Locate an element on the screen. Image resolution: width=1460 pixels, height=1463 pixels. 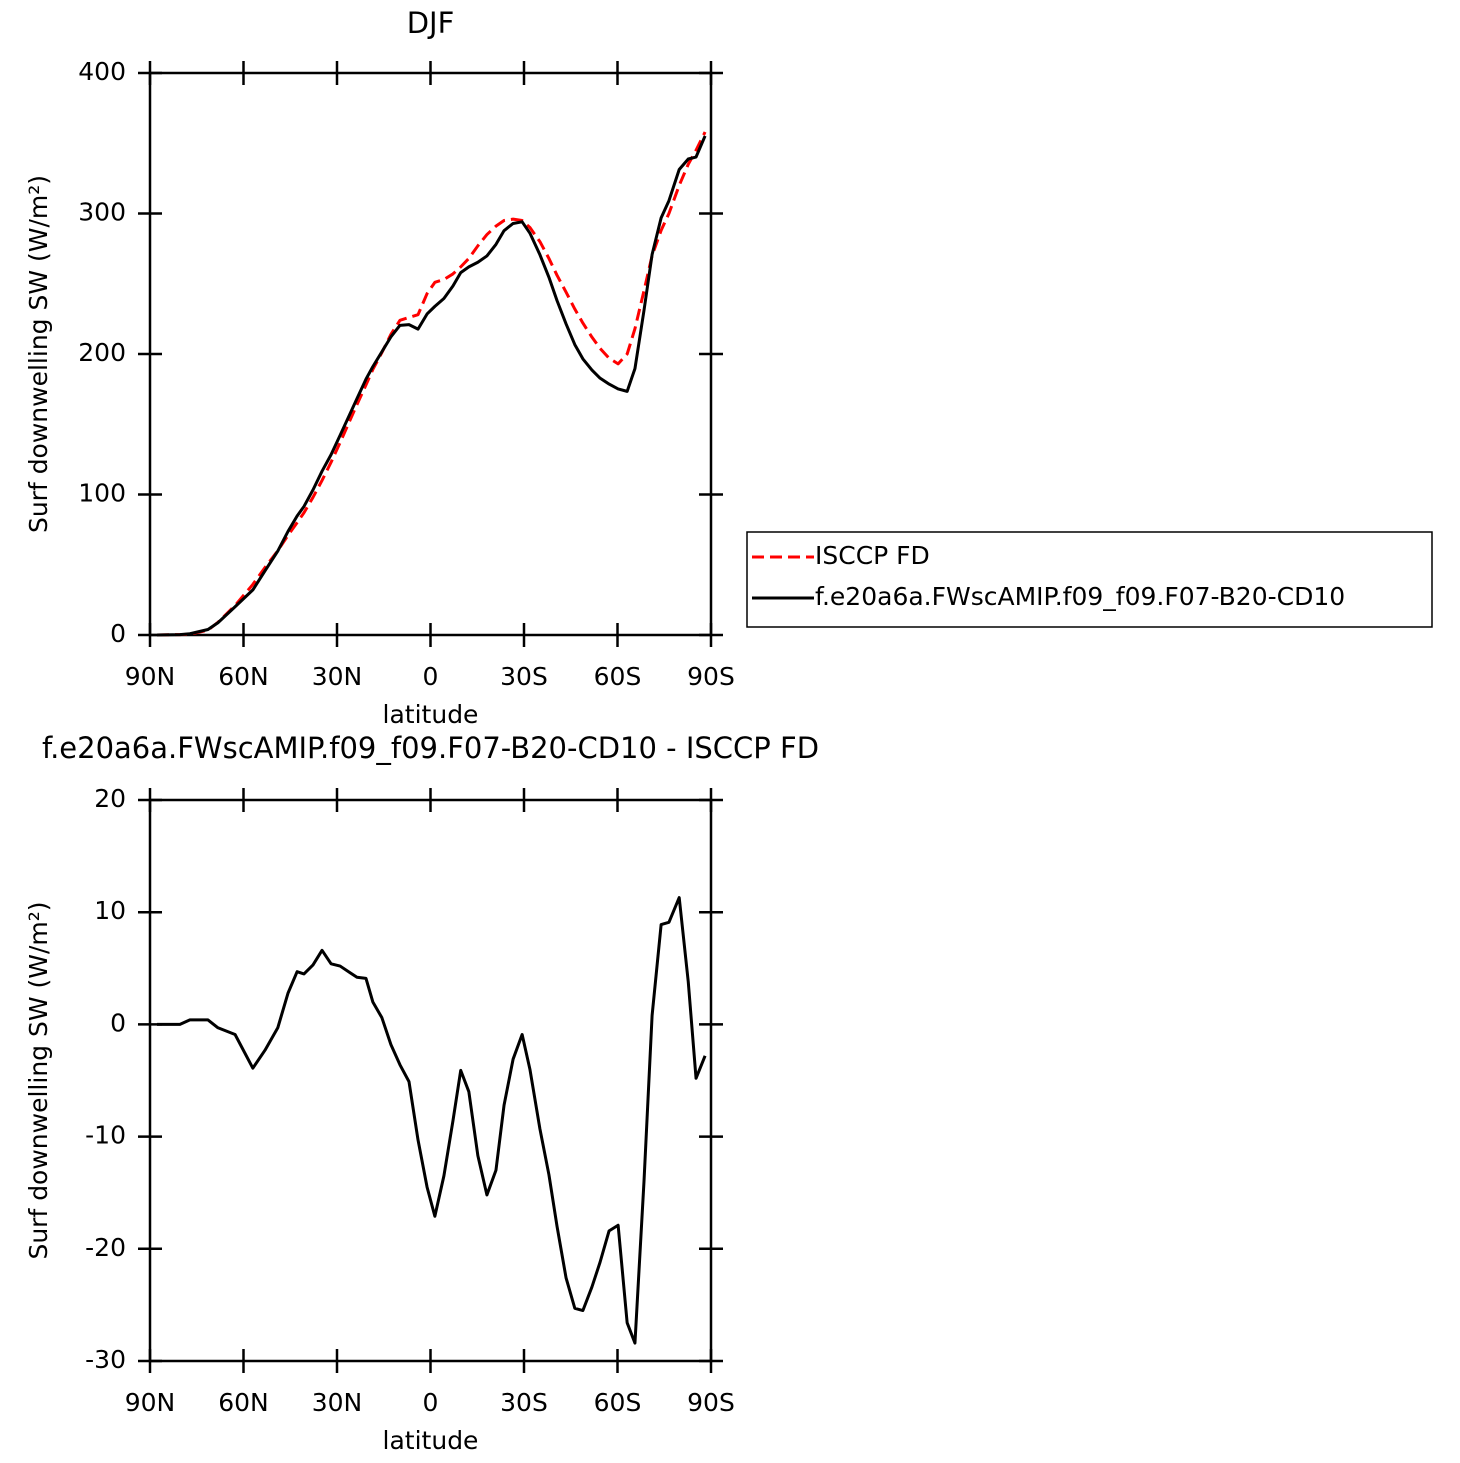
y-tick-label: -20 is located at coordinates (105, 1247).